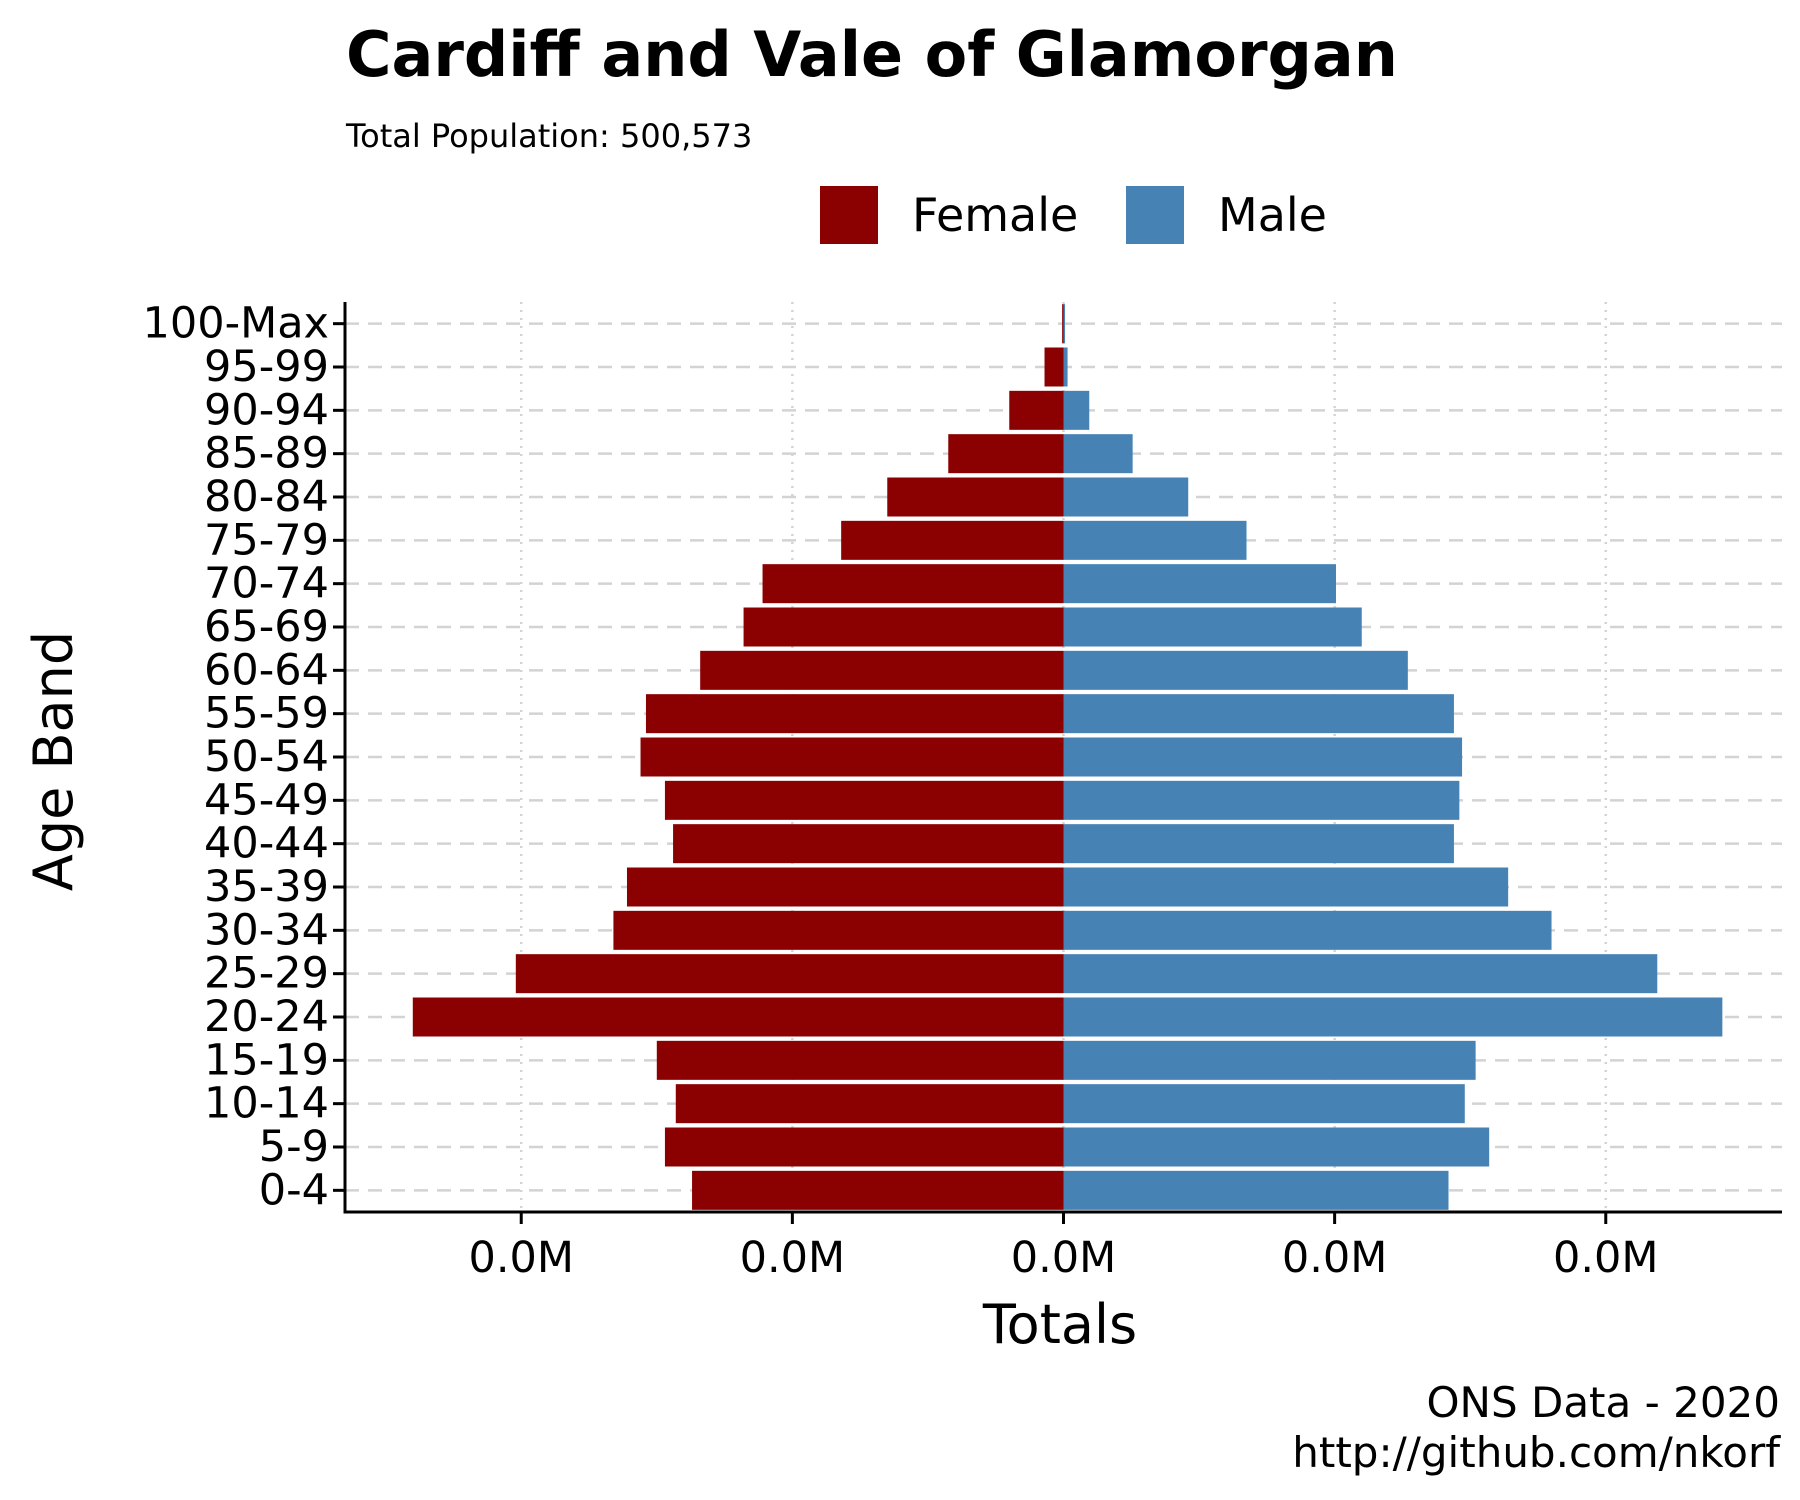 Image resolution: width=1800 pixels, height=1500 pixels. I want to click on y-tick-label-5-9: 5-9, so click(294, 1147).